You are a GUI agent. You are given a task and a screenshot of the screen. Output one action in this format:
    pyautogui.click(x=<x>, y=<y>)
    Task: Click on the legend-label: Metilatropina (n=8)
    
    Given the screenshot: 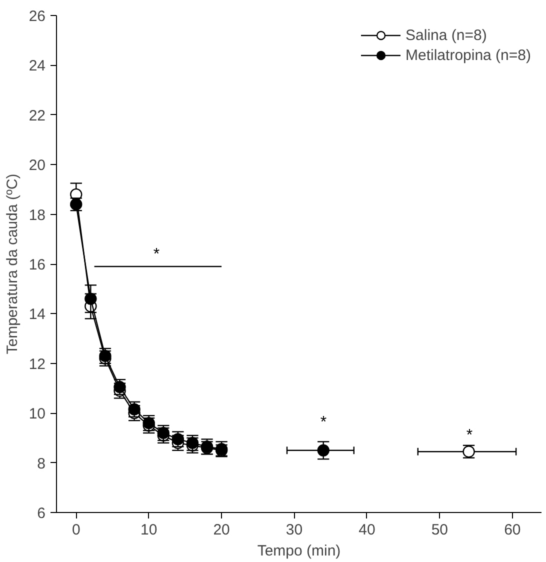 What is the action you would take?
    pyautogui.click(x=468, y=55)
    